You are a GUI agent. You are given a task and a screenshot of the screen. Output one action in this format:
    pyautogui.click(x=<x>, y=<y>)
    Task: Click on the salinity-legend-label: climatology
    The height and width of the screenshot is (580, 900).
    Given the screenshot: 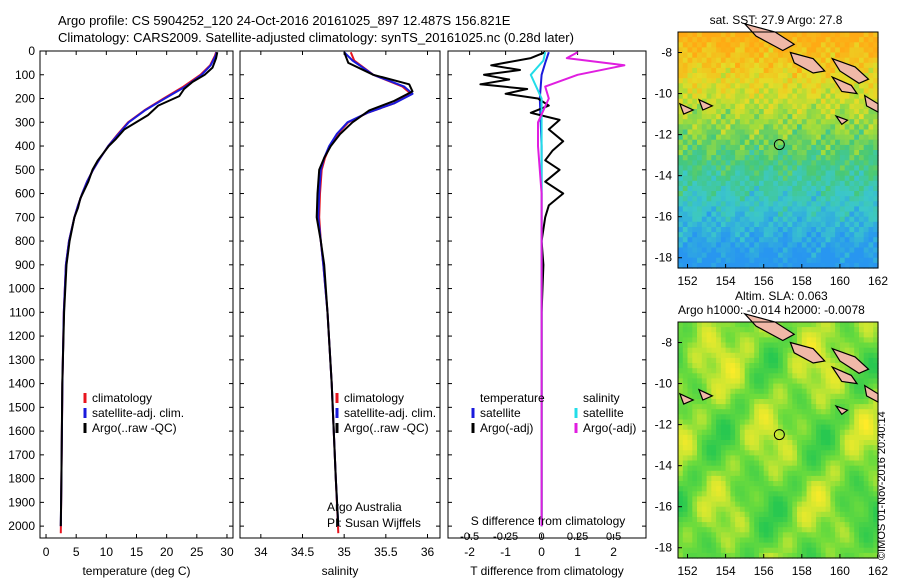 What is the action you would take?
    pyautogui.click(x=374, y=398)
    